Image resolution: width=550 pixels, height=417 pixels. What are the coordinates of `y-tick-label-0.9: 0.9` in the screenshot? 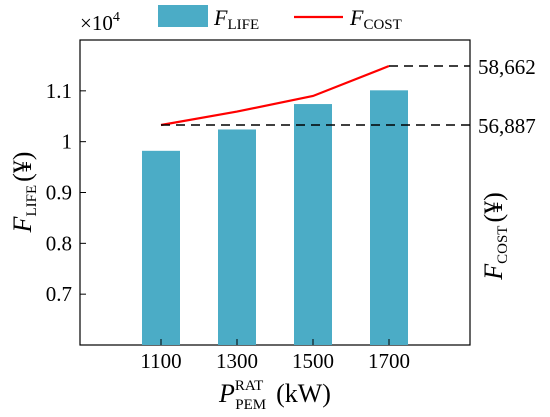 It's located at (59, 193).